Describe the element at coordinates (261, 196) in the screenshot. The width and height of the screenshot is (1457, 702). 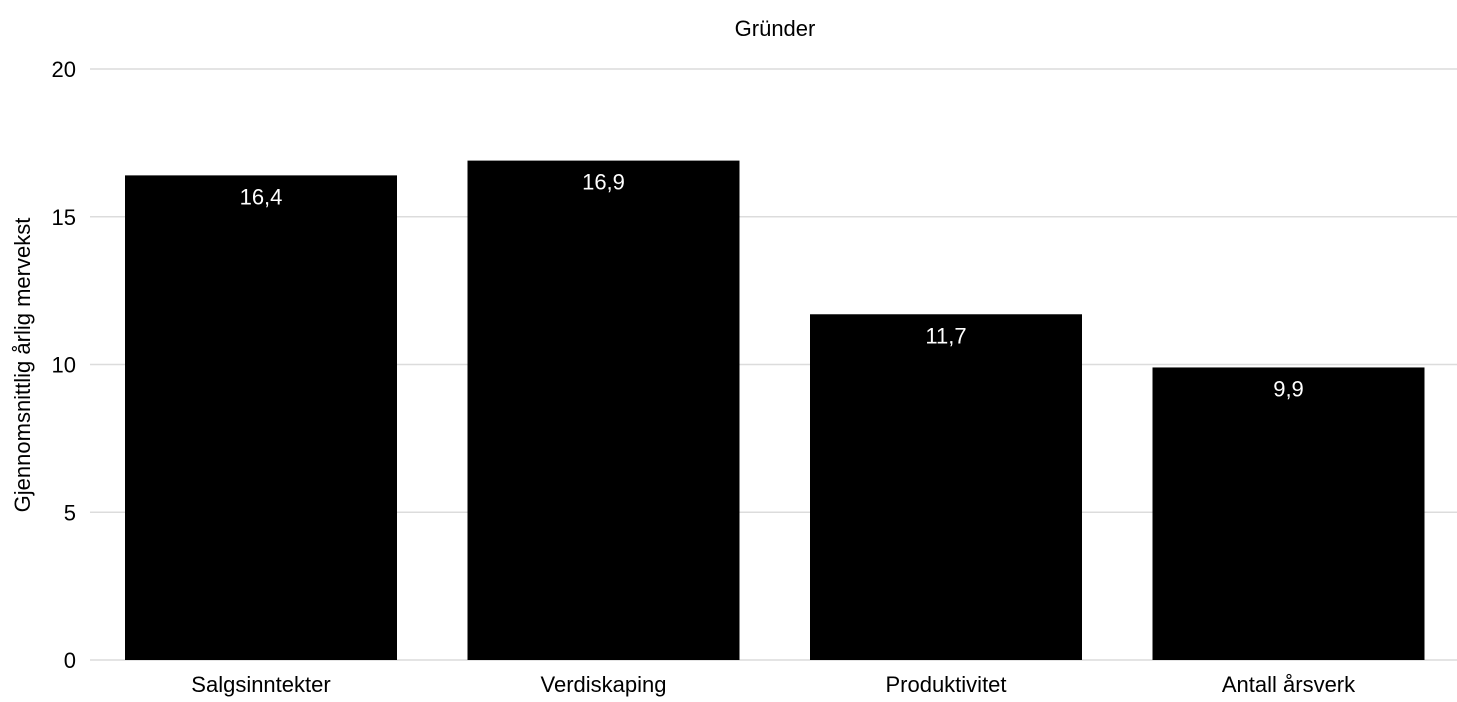
I see `bar-value-label-0: 16,4` at that location.